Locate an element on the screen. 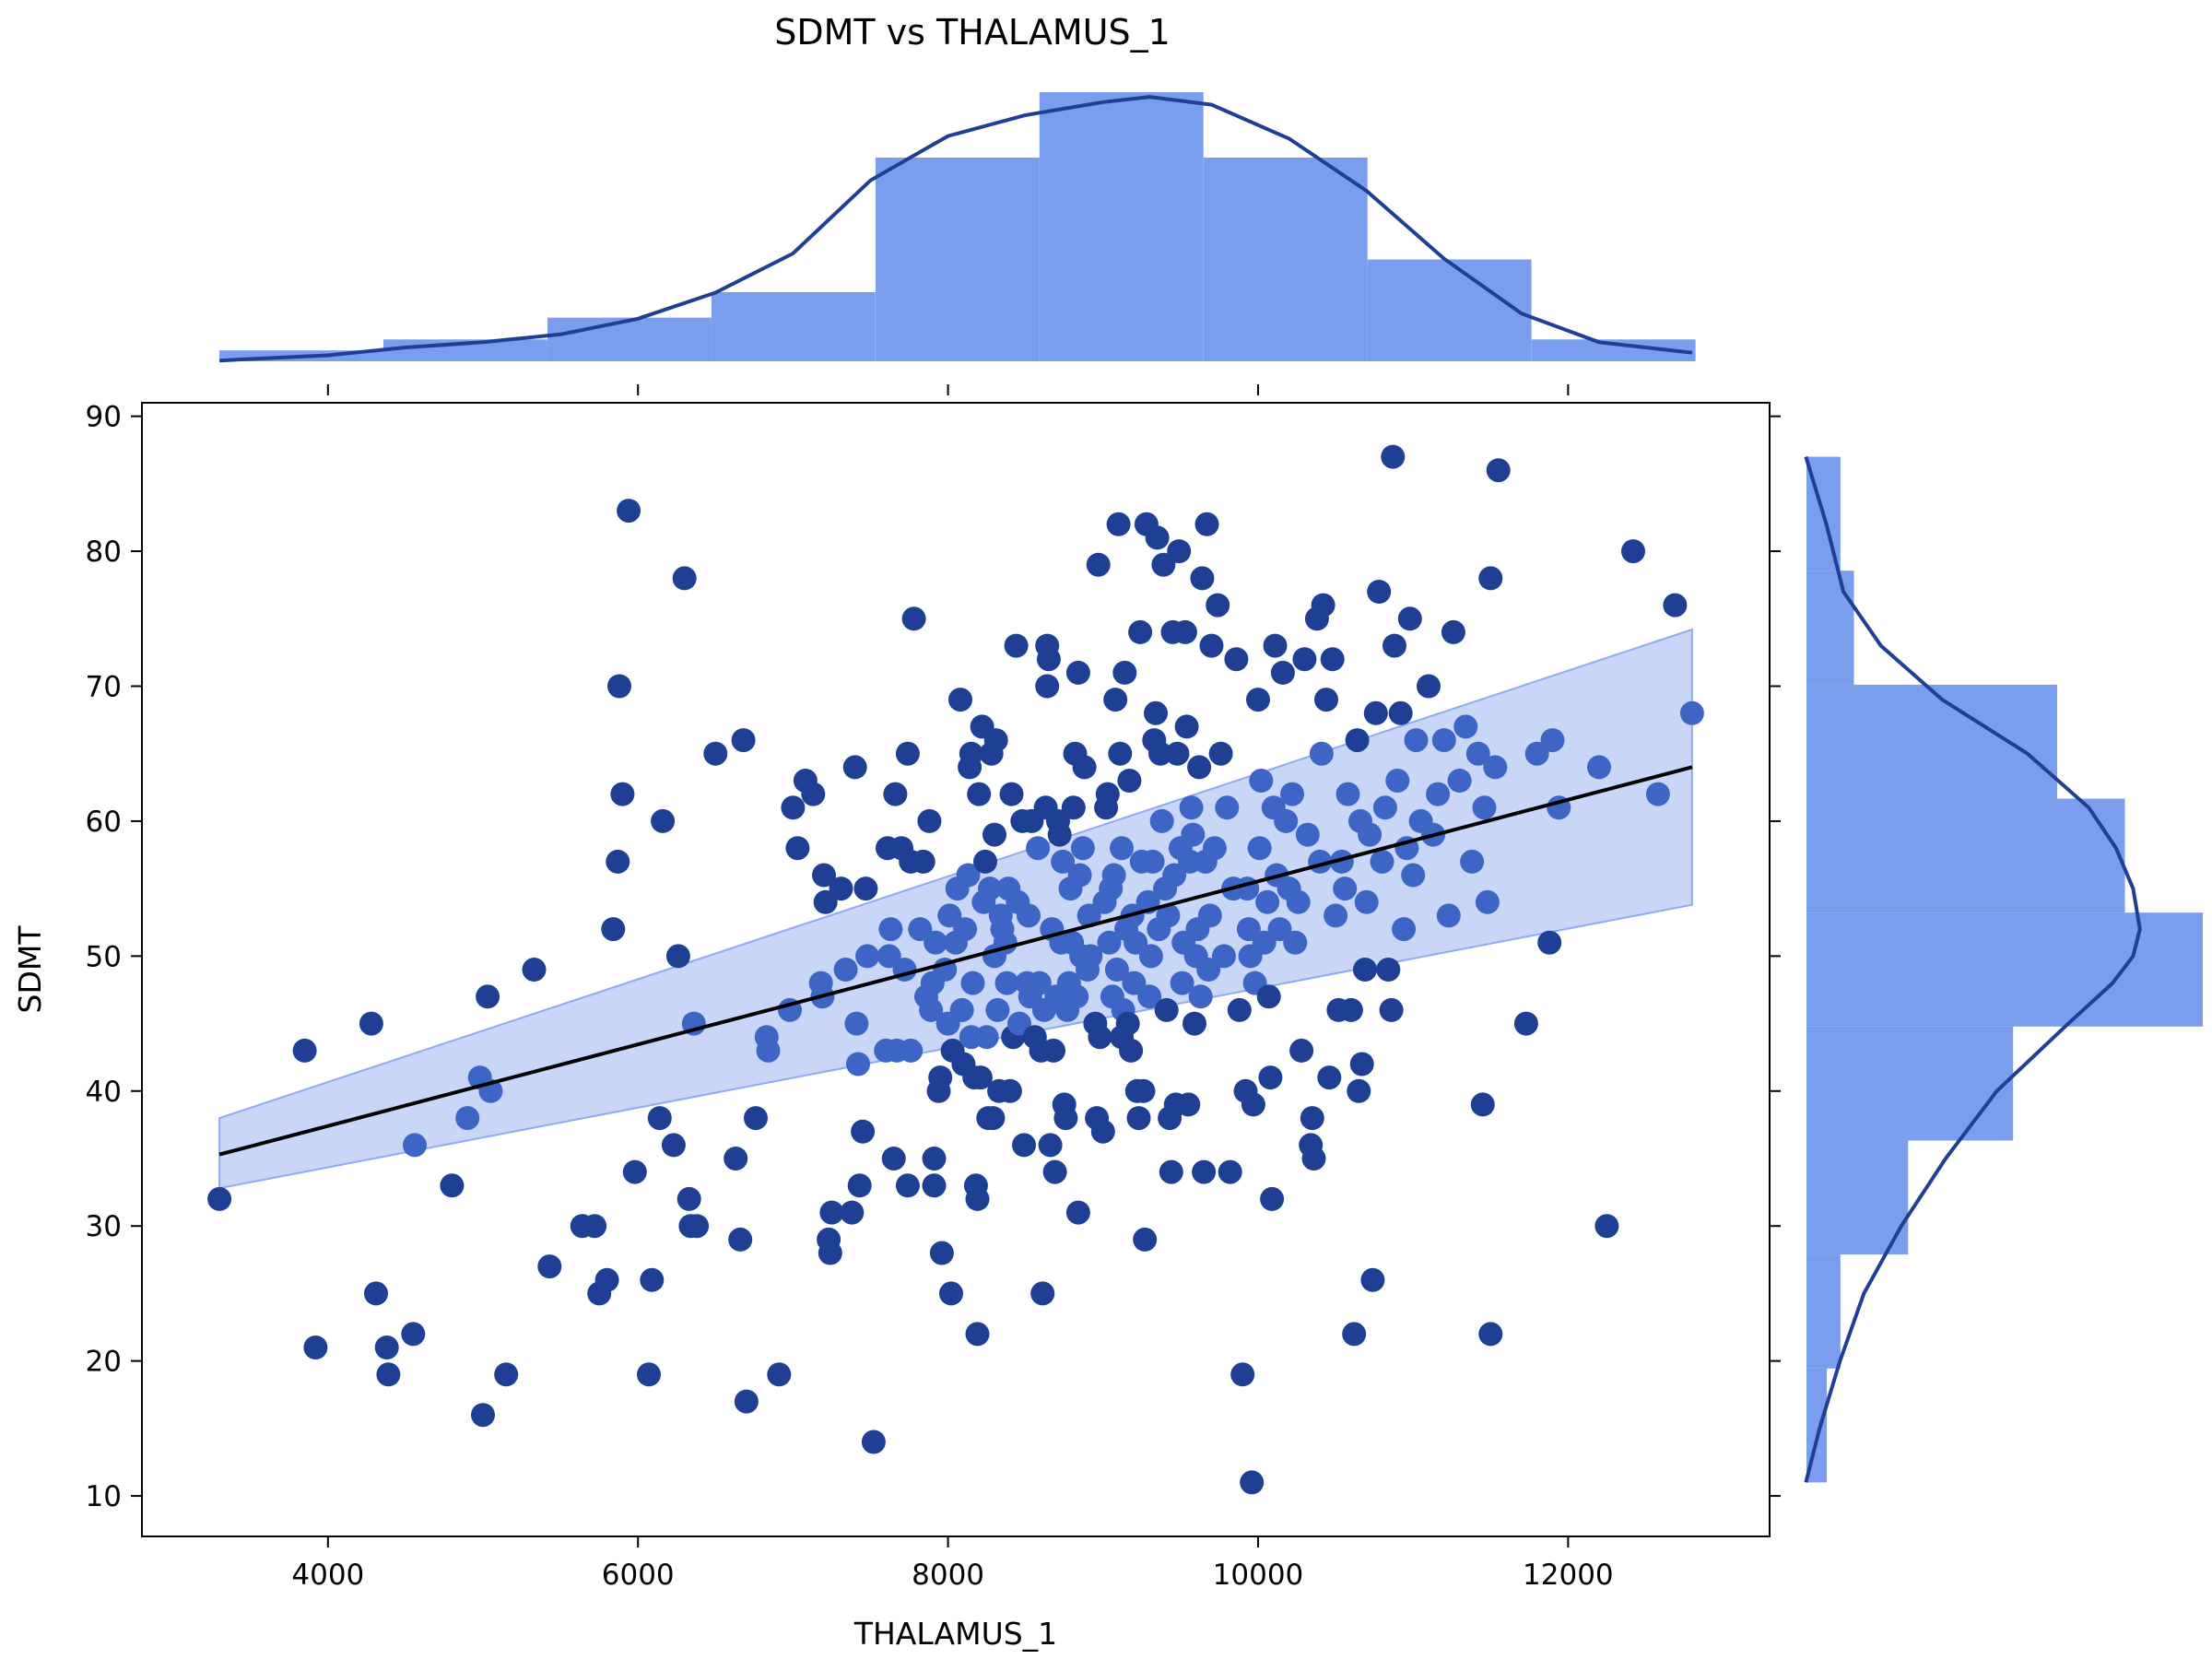  y-tick-label: 80 is located at coordinates (104, 552).